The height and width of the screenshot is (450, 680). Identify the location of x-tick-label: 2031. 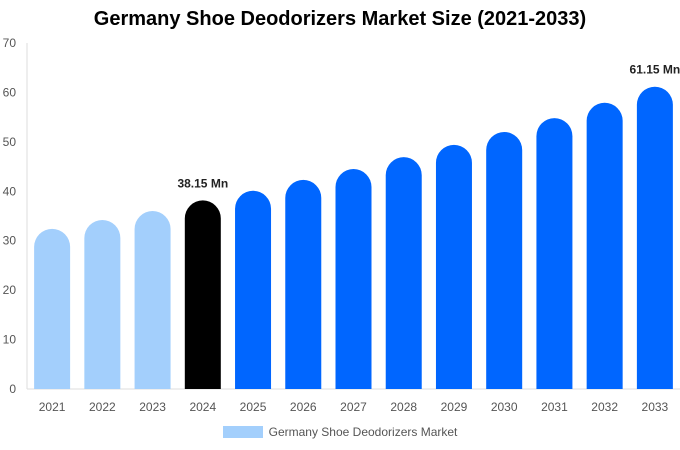
(554, 407).